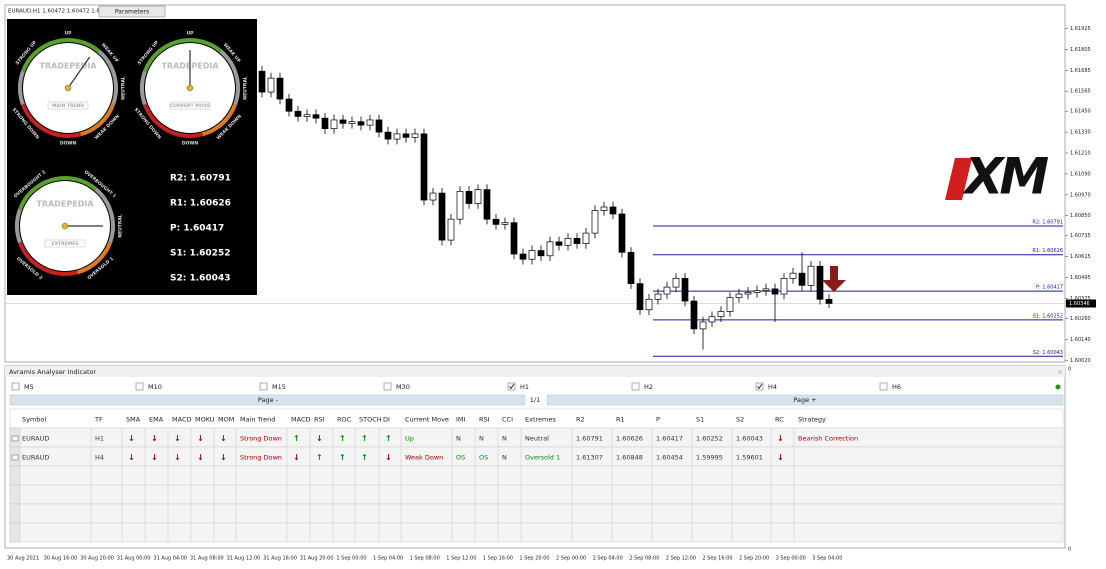 The image size is (1106, 569). I want to click on y-tick-label: 1.60495, so click(1080, 278).